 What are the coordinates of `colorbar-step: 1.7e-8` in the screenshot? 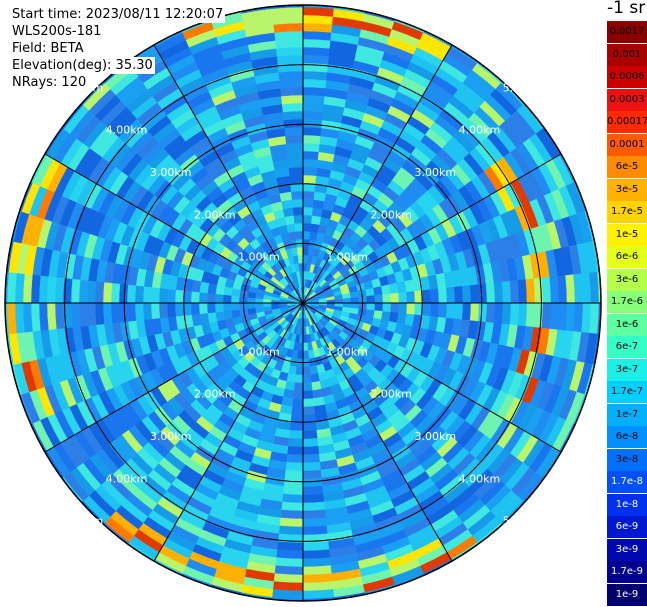 It's located at (627, 482).